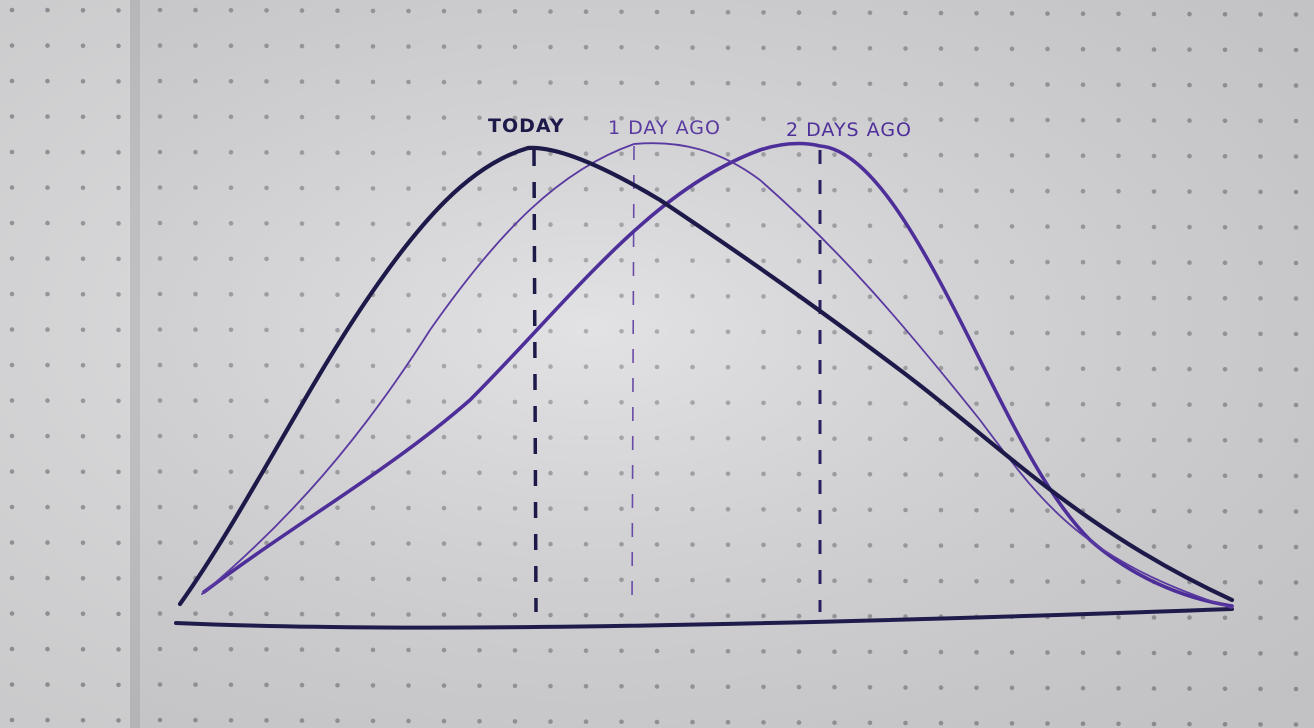 The height and width of the screenshot is (728, 1314). What do you see at coordinates (535, 381) in the screenshot?
I see `peak-marker-today` at bounding box center [535, 381].